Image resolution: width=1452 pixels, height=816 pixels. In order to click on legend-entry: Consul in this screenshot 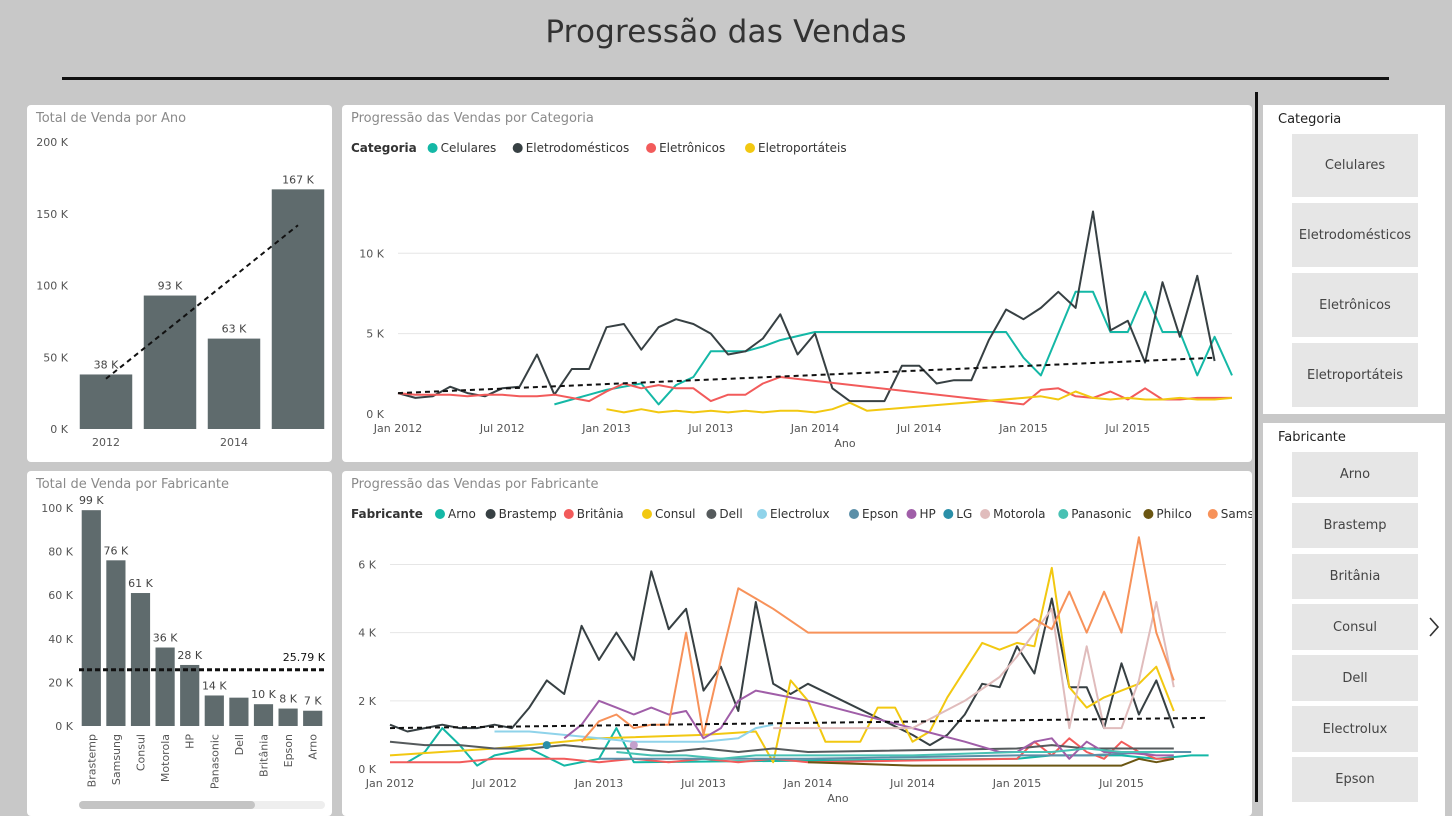, I will do `click(675, 514)`.